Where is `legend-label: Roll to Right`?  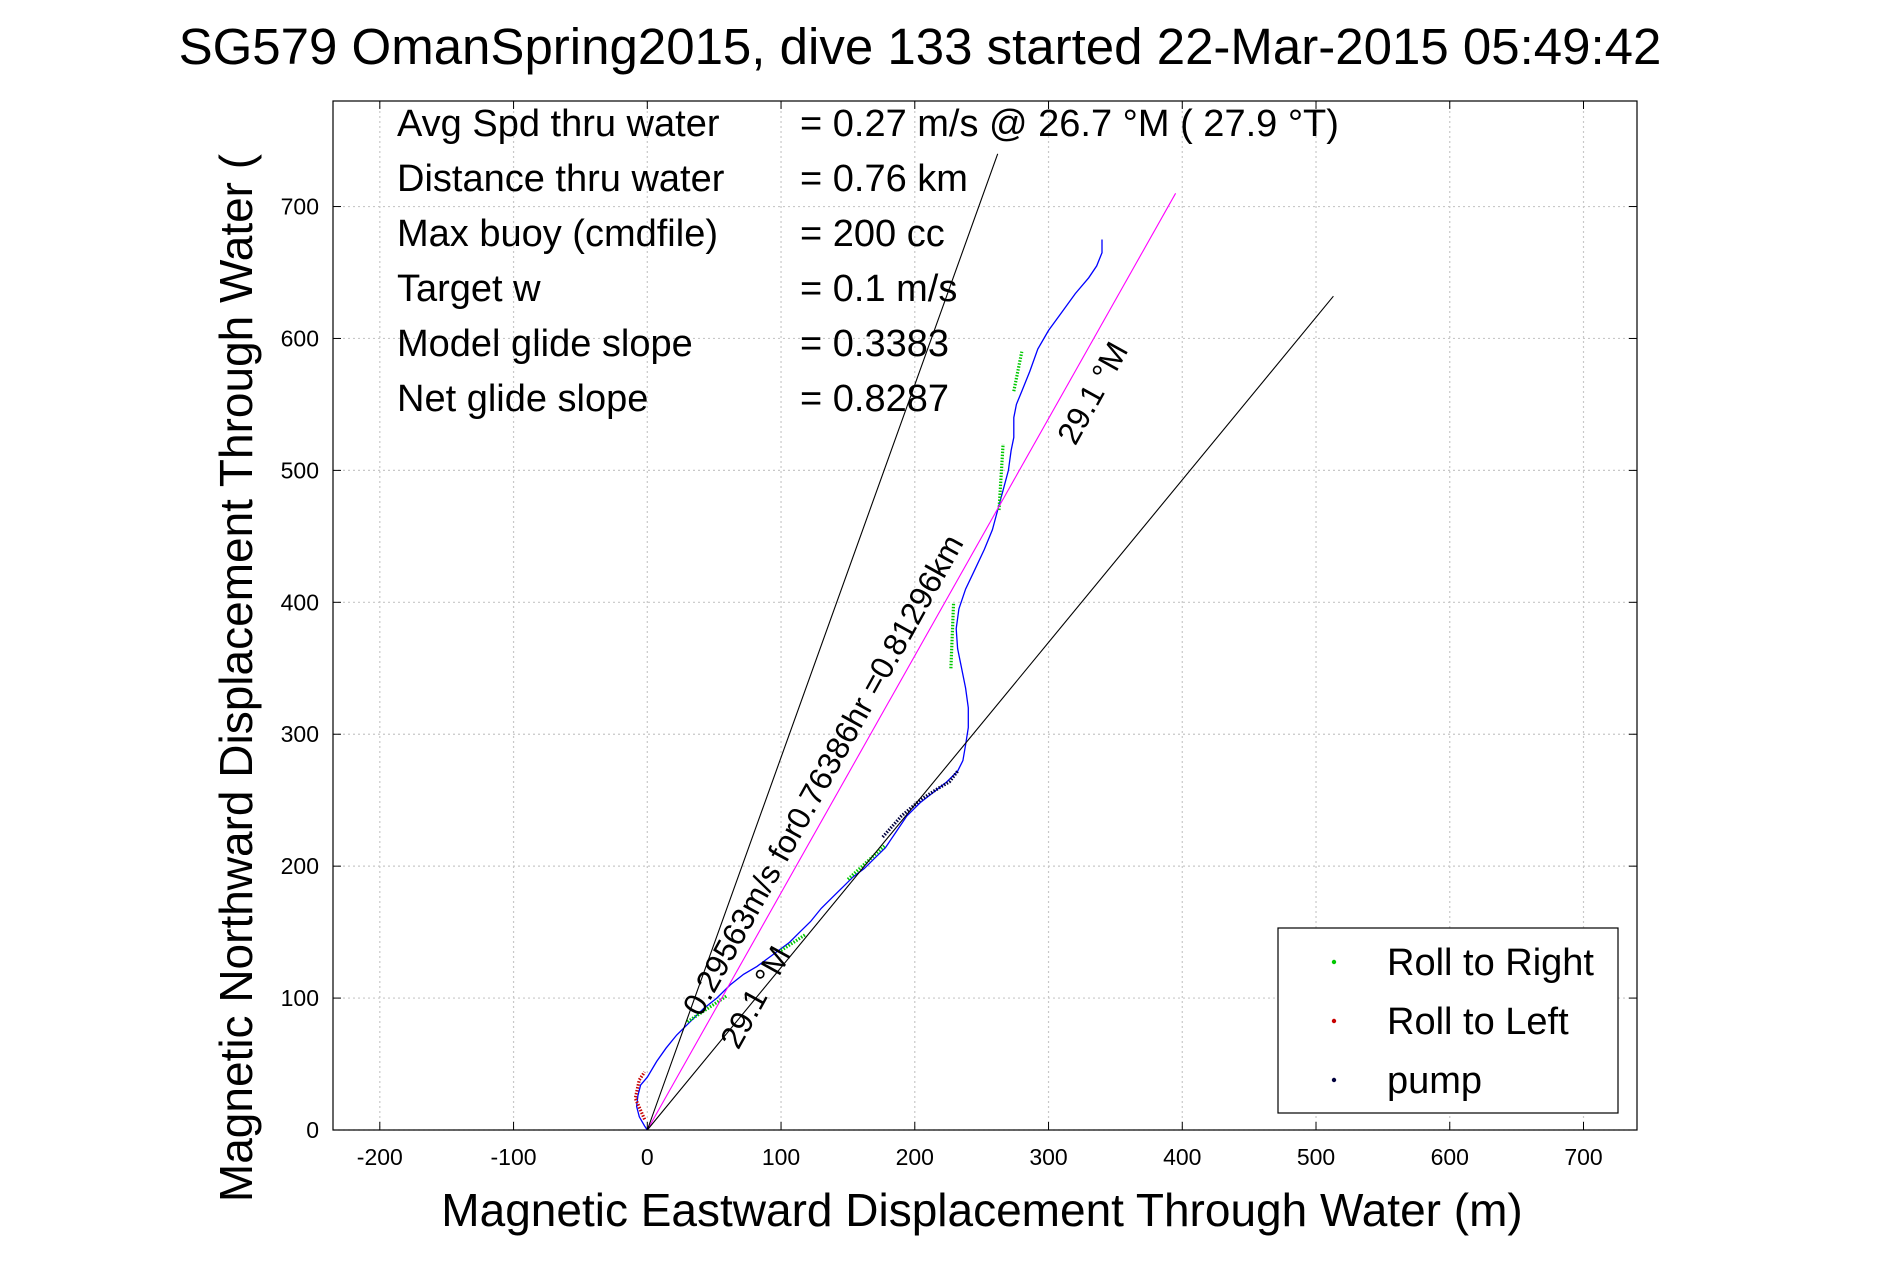
legend-label: Roll to Right is located at coordinates (1490, 963).